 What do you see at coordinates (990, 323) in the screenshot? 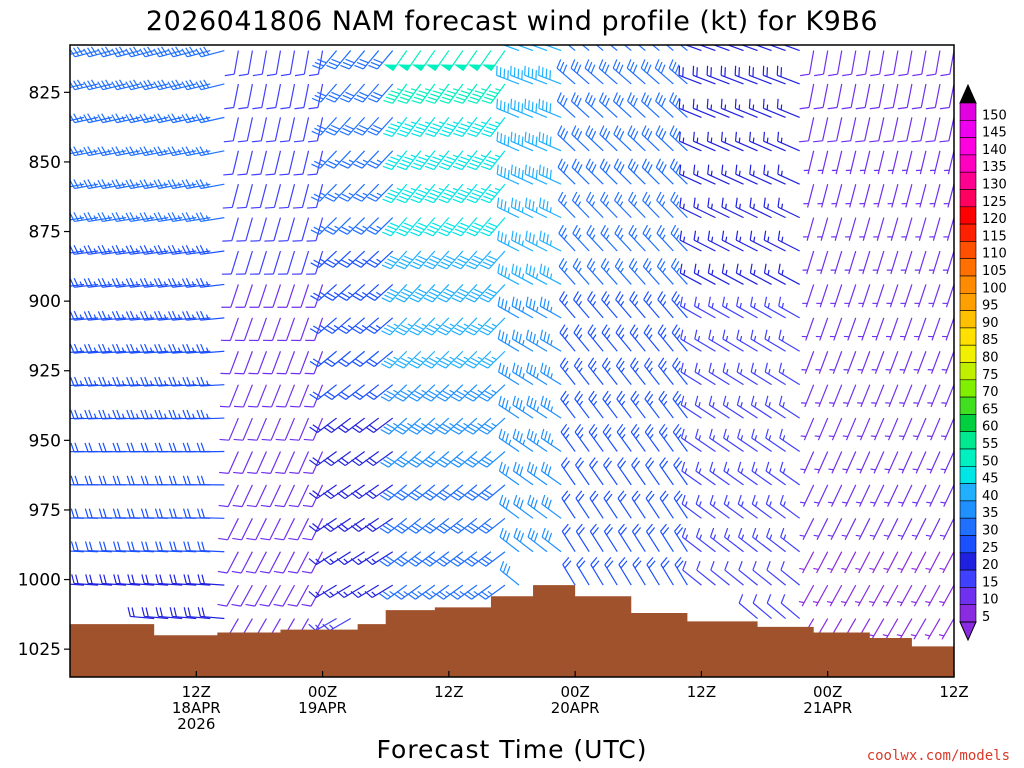
I see `colorbar-label: 90` at bounding box center [990, 323].